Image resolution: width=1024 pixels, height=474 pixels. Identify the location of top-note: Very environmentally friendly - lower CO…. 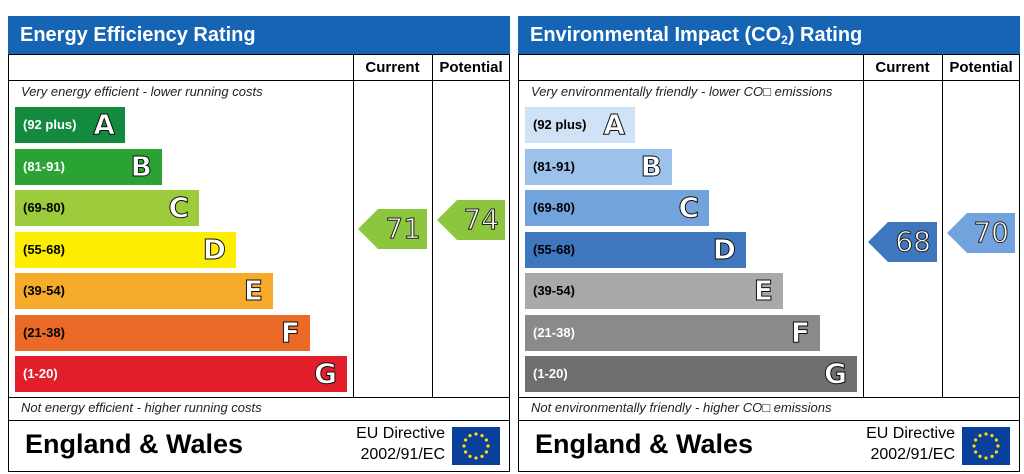
(682, 91).